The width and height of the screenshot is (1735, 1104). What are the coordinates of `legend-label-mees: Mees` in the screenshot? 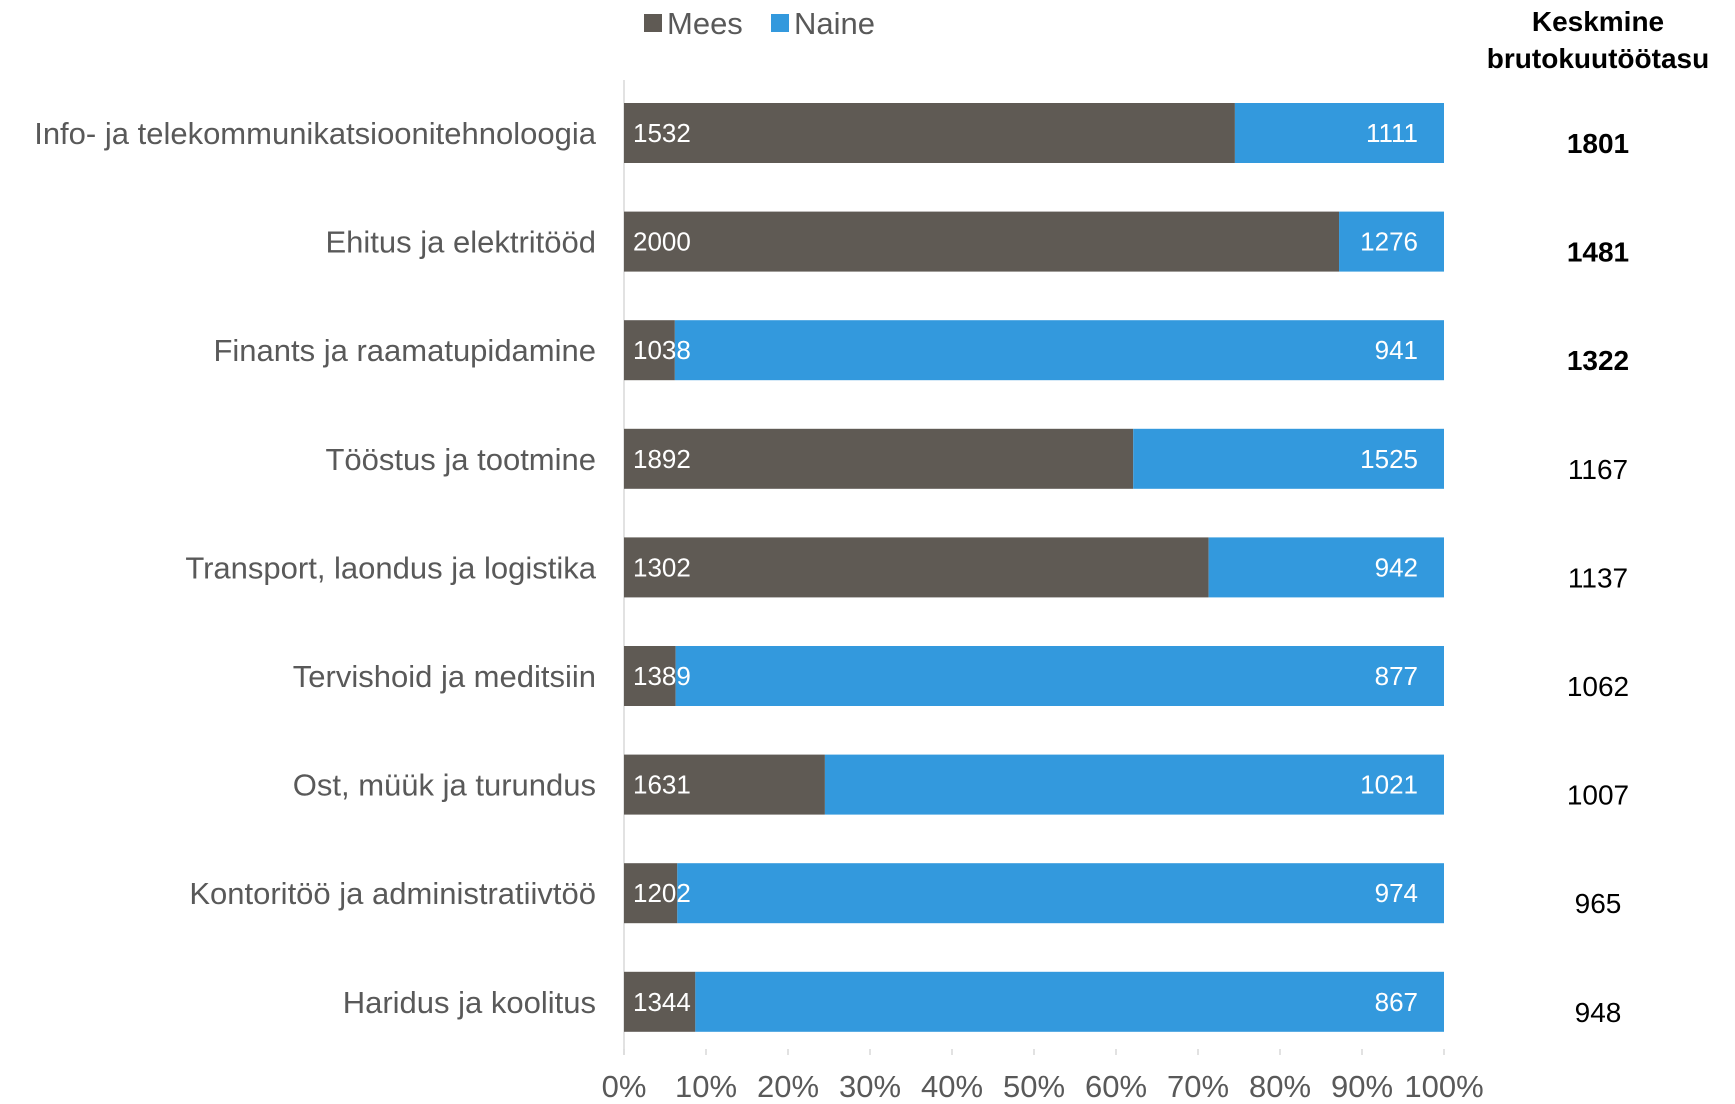 It's located at (705, 23).